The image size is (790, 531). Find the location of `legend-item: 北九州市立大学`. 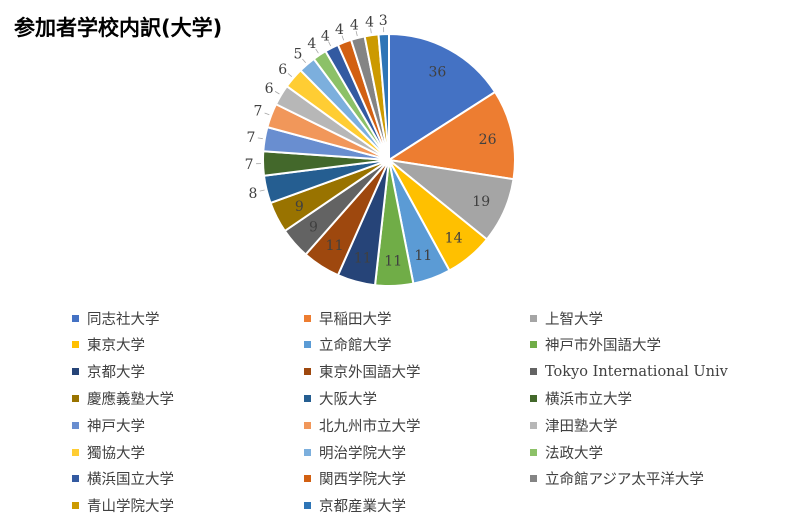

legend-item: 北九州市立大学 is located at coordinates (362, 425).